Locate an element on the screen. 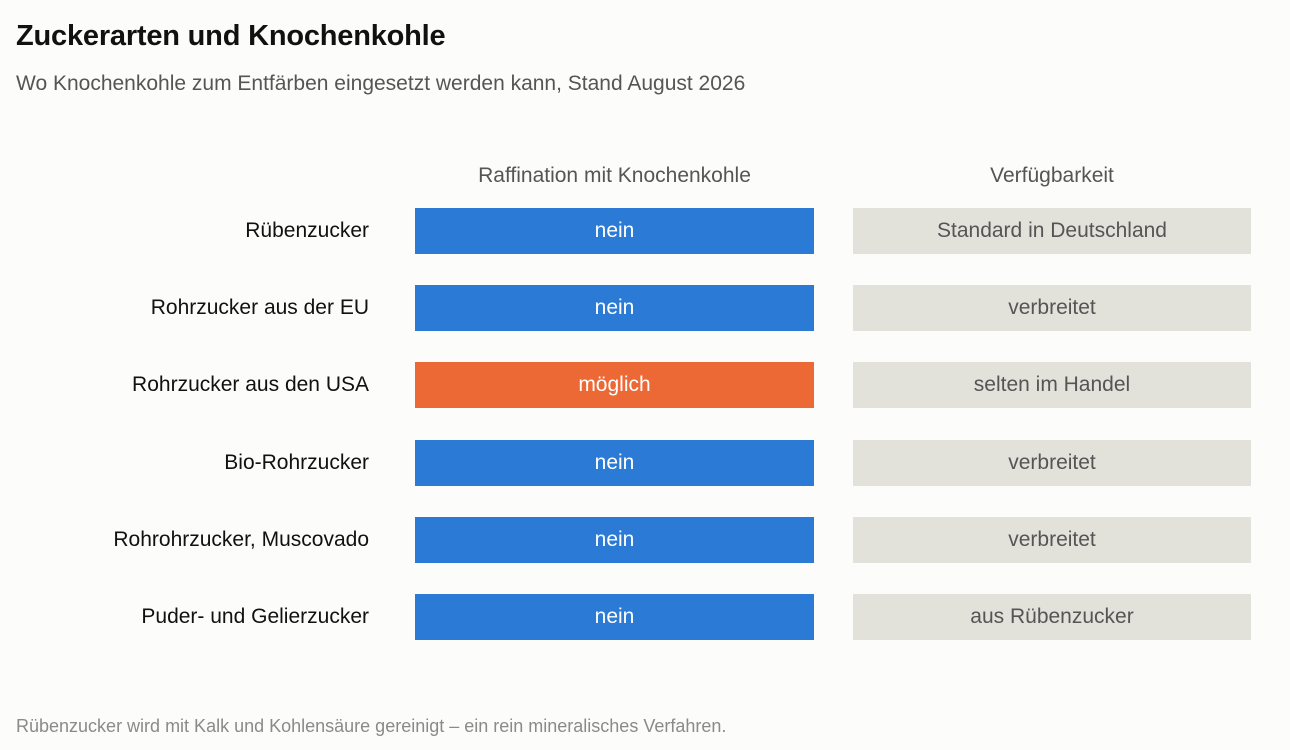  column-header-raffination: Raffination mit Knochenkohle is located at coordinates (614, 175).